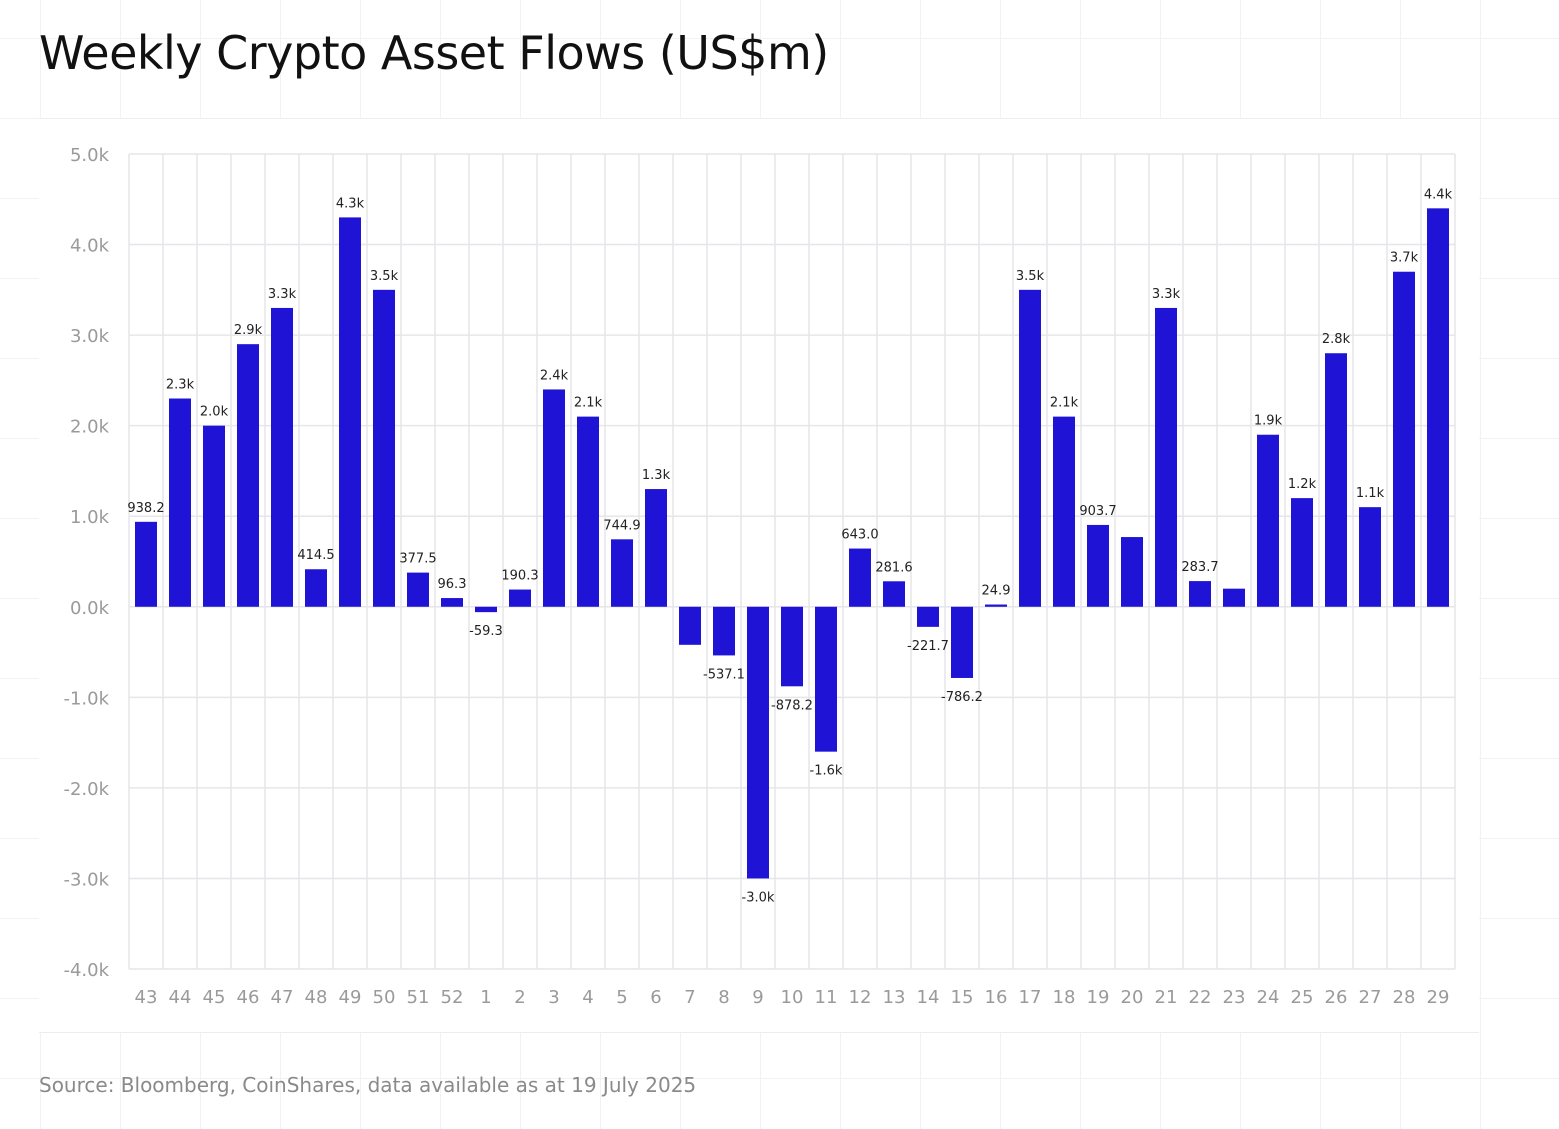  I want to click on data-label: 2.9k, so click(248, 330).